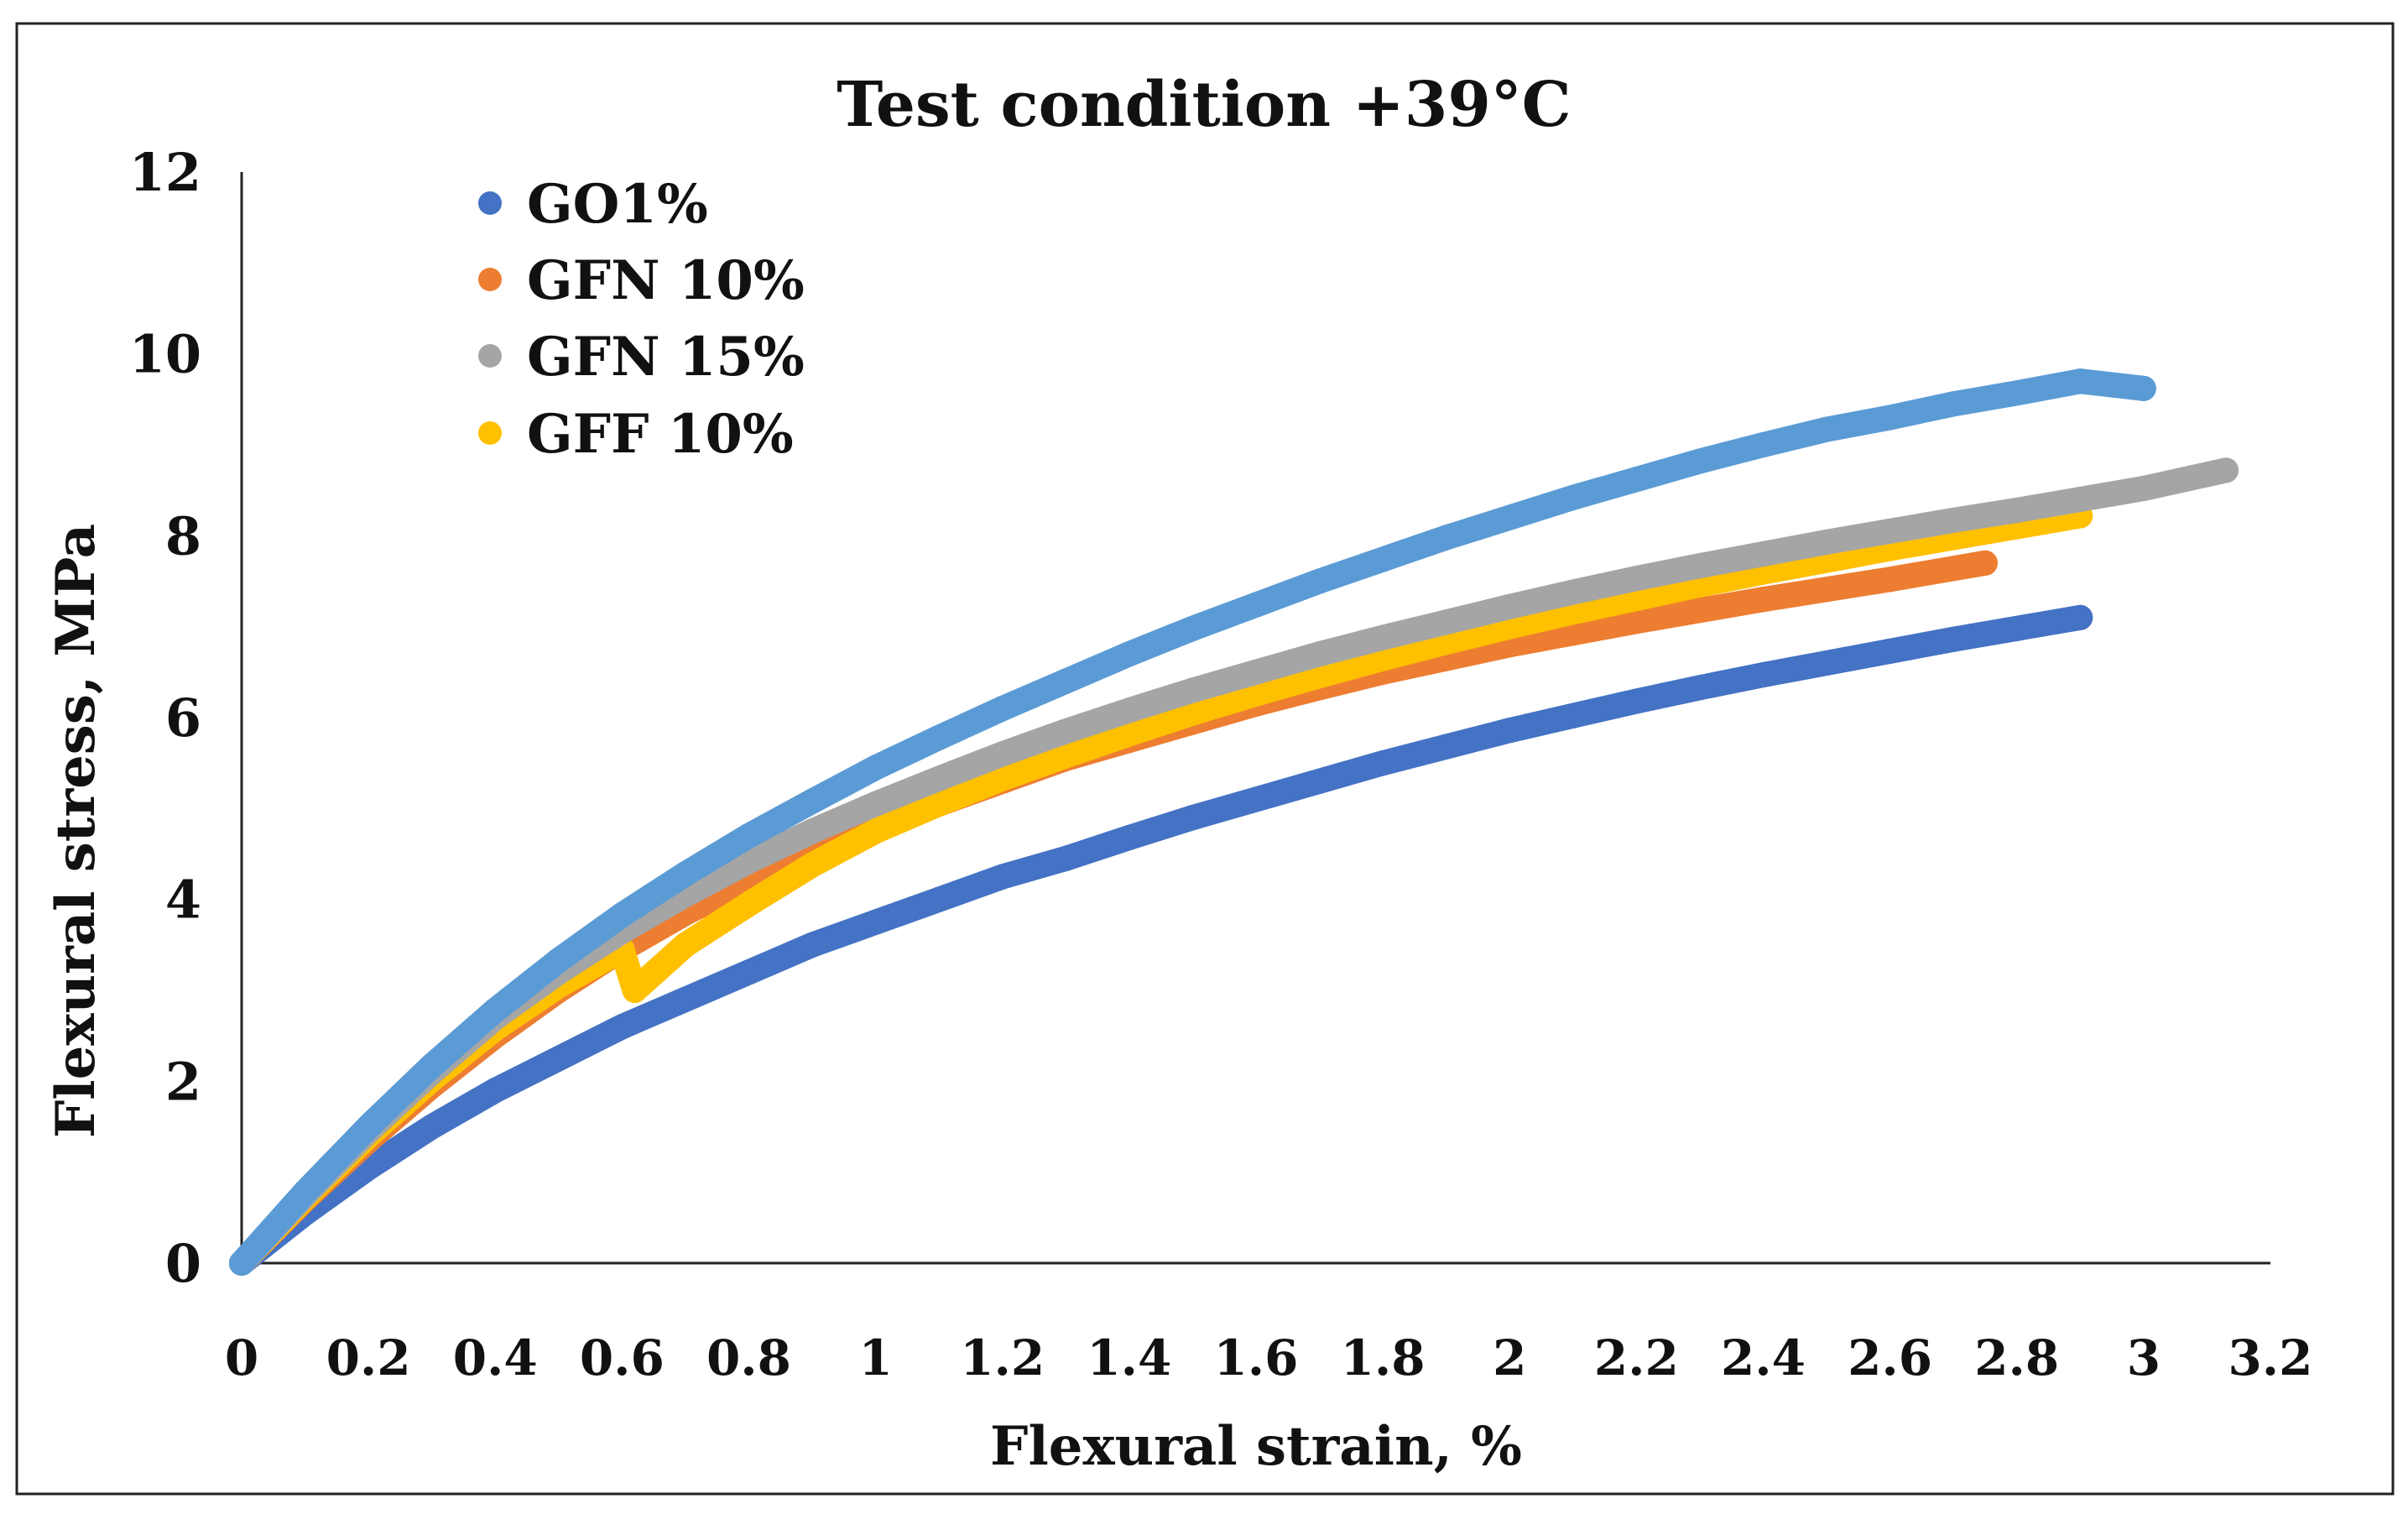 The height and width of the screenshot is (1530, 2408). I want to click on x-tick-label: 1, so click(875, 1357).